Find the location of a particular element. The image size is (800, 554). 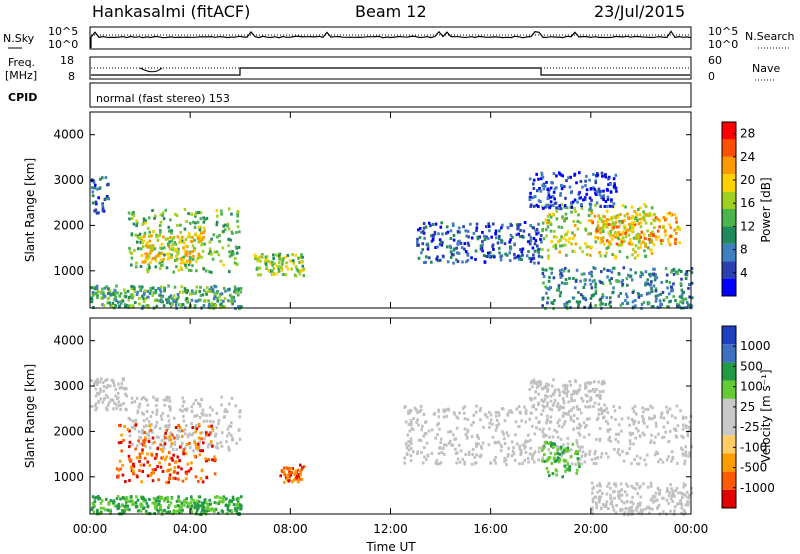

time-x-axis-label: Time UT is located at coordinates (390, 547).